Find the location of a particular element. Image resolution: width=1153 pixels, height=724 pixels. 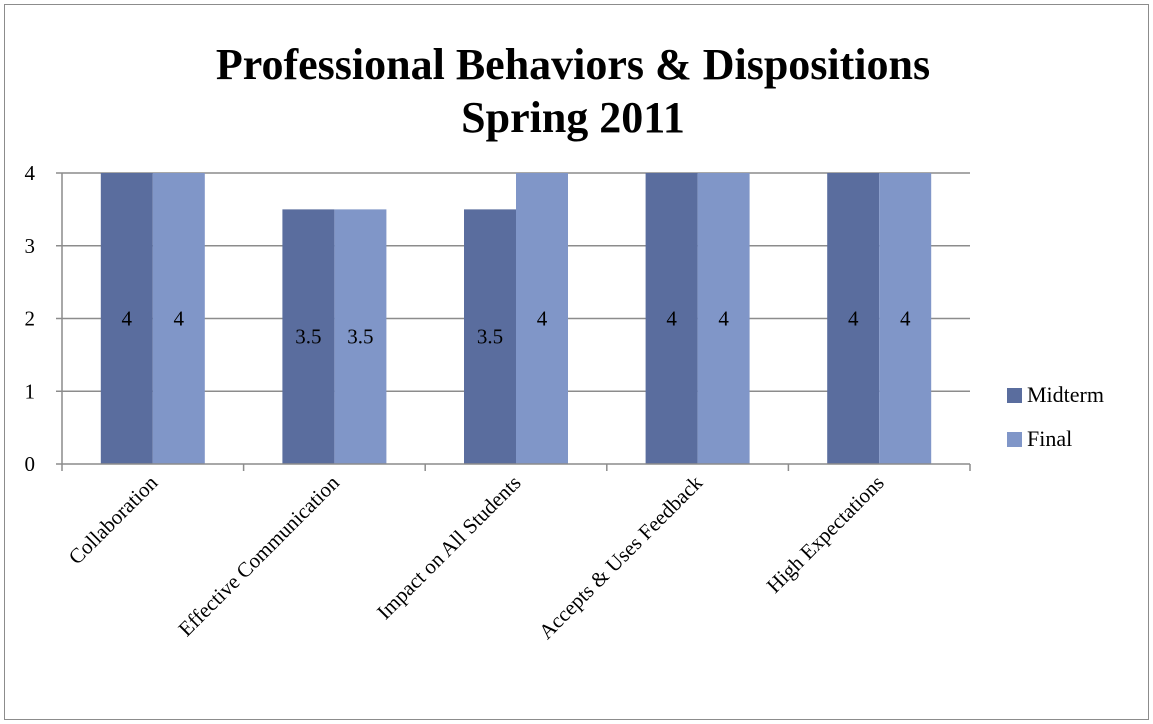

y-tick-label: 2 is located at coordinates (30, 319).